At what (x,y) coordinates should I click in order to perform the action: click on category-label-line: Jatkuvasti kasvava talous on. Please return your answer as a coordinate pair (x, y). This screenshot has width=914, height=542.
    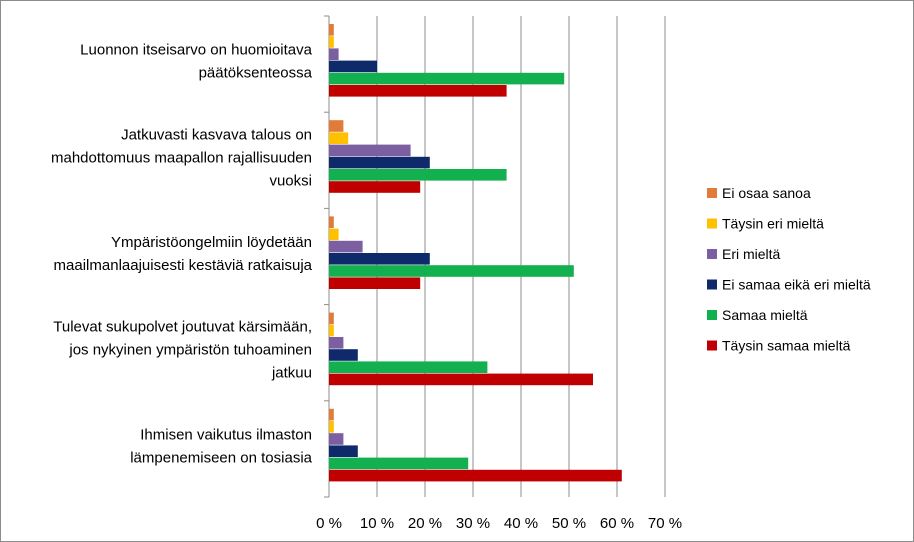
    Looking at the image, I should click on (216, 134).